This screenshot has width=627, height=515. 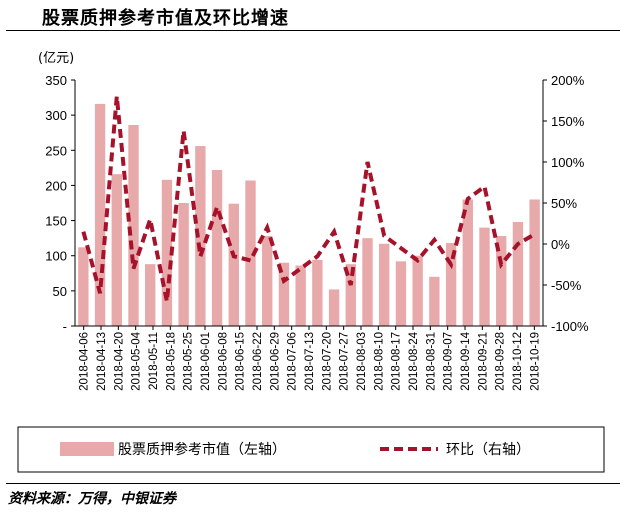 I want to click on x-tick-label: 2018-05-25, so click(x=189, y=361).